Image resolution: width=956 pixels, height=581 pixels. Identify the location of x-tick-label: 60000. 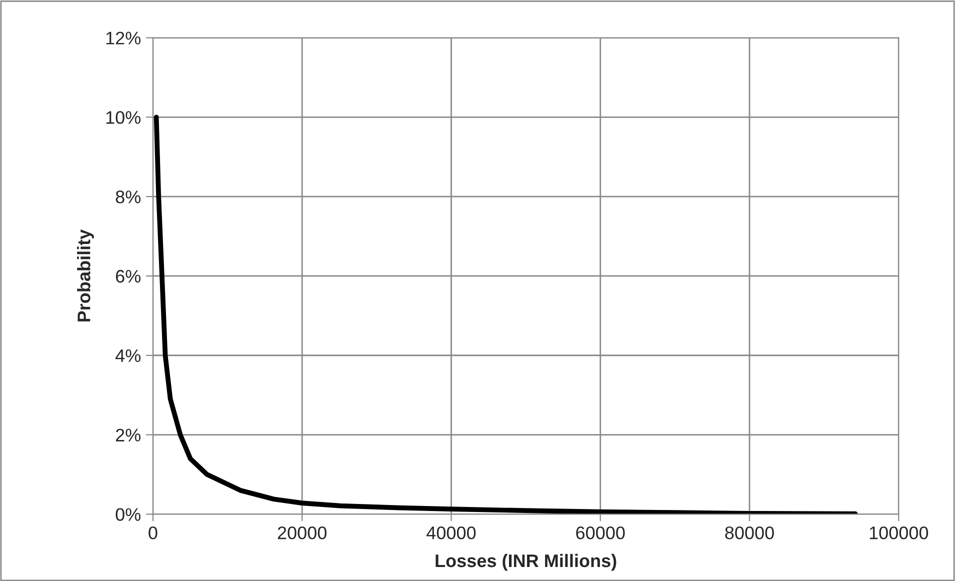
(600, 533).